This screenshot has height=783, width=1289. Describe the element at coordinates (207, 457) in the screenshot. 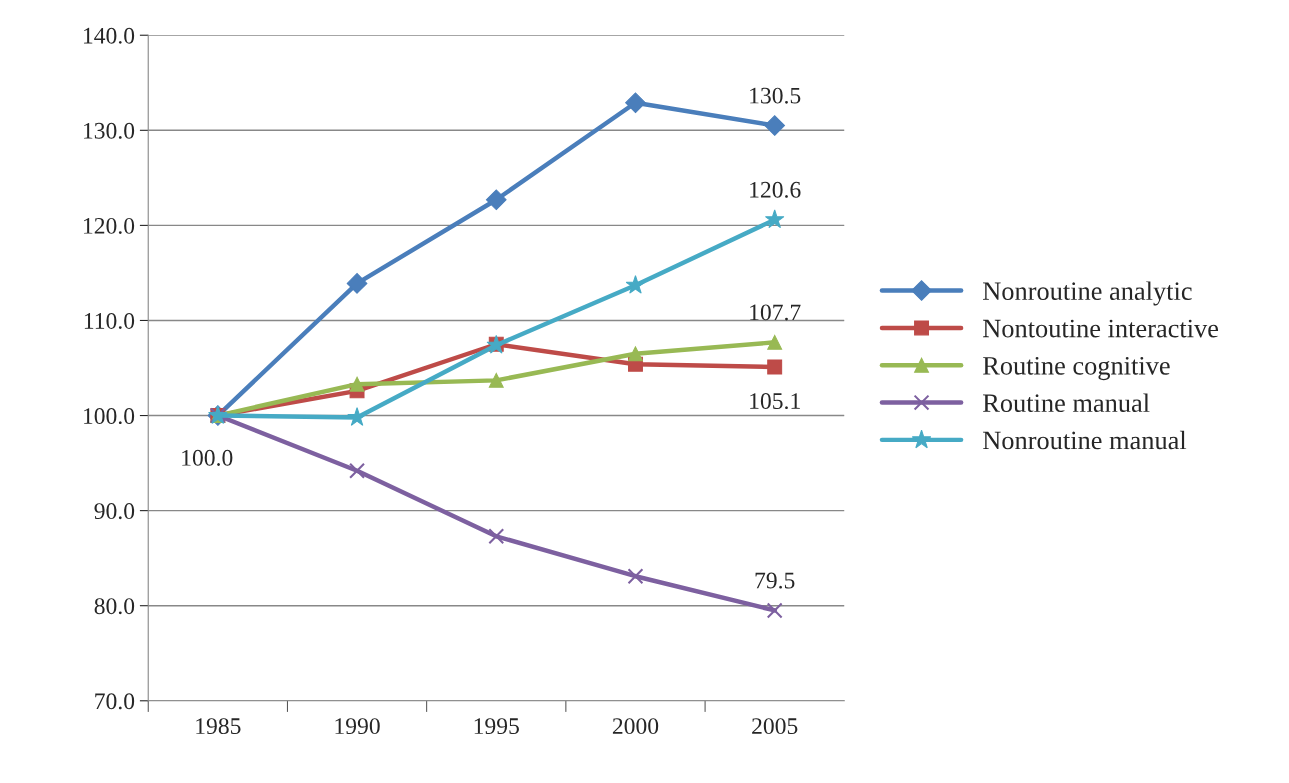

I see `data-label: 100.0` at that location.